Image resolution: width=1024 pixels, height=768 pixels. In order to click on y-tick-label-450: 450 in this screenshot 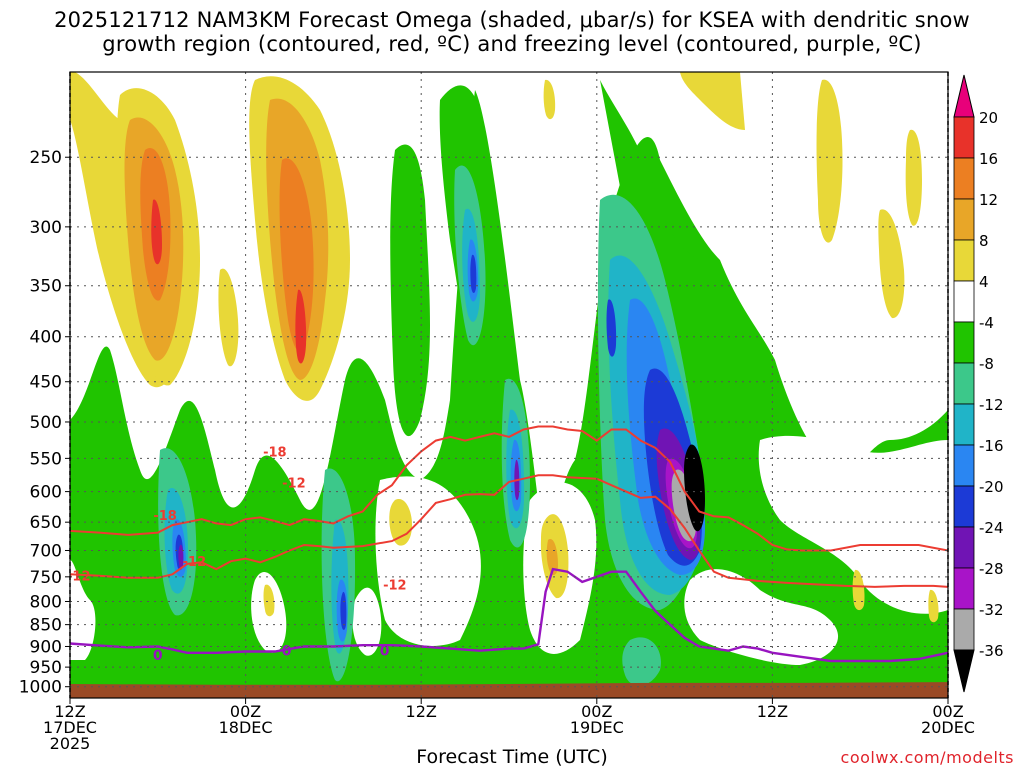, I will do `click(46, 383)`.